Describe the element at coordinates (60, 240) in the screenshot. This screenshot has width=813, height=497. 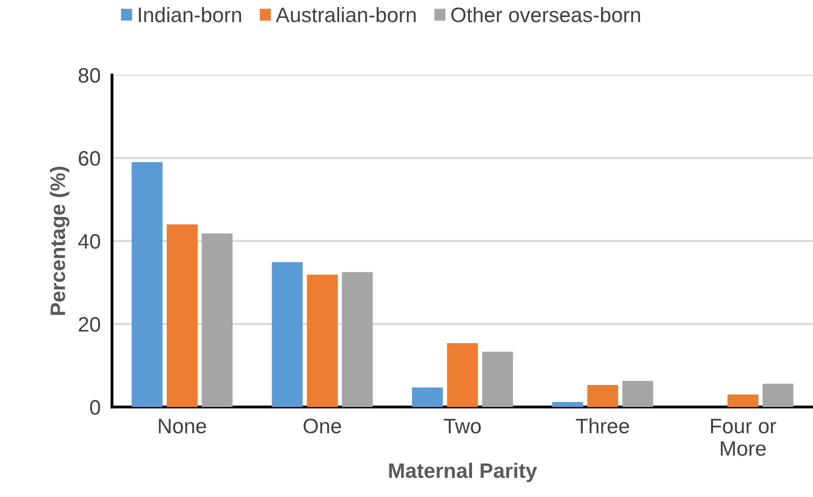
I see `y-axis-title: Percentage (%)` at that location.